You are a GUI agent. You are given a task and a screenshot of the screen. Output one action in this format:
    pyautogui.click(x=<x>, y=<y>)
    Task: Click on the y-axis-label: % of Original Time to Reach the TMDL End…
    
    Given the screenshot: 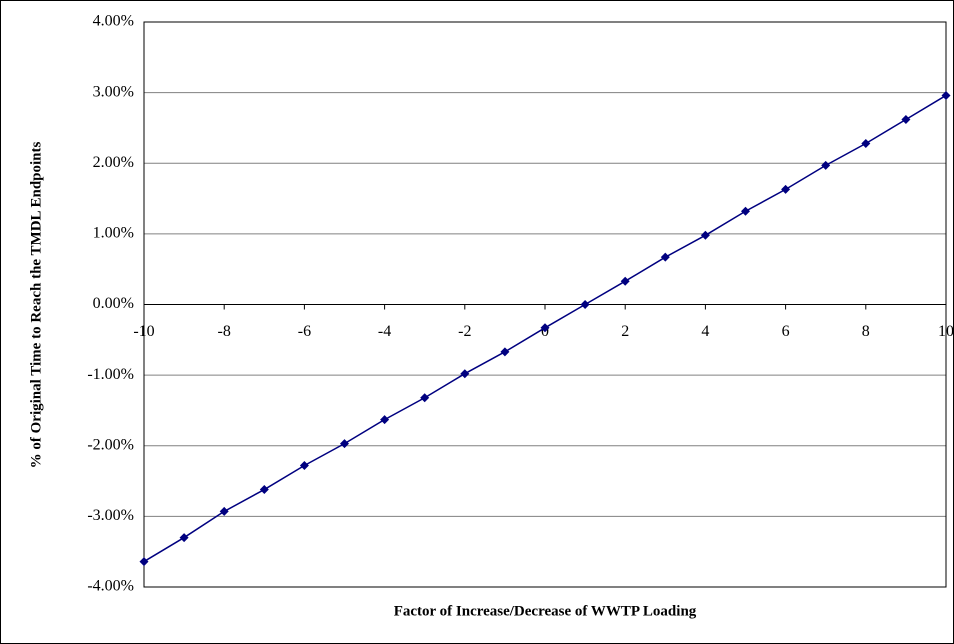 What is the action you would take?
    pyautogui.click(x=36, y=304)
    